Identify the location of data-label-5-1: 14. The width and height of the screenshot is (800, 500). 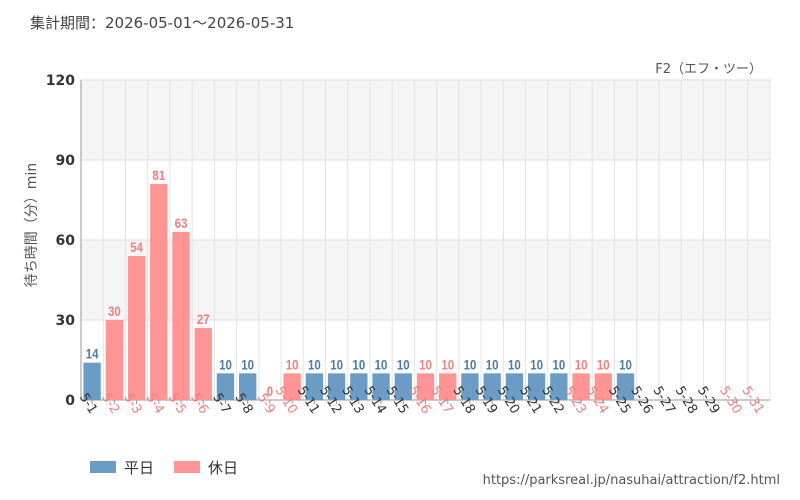
(93, 354).